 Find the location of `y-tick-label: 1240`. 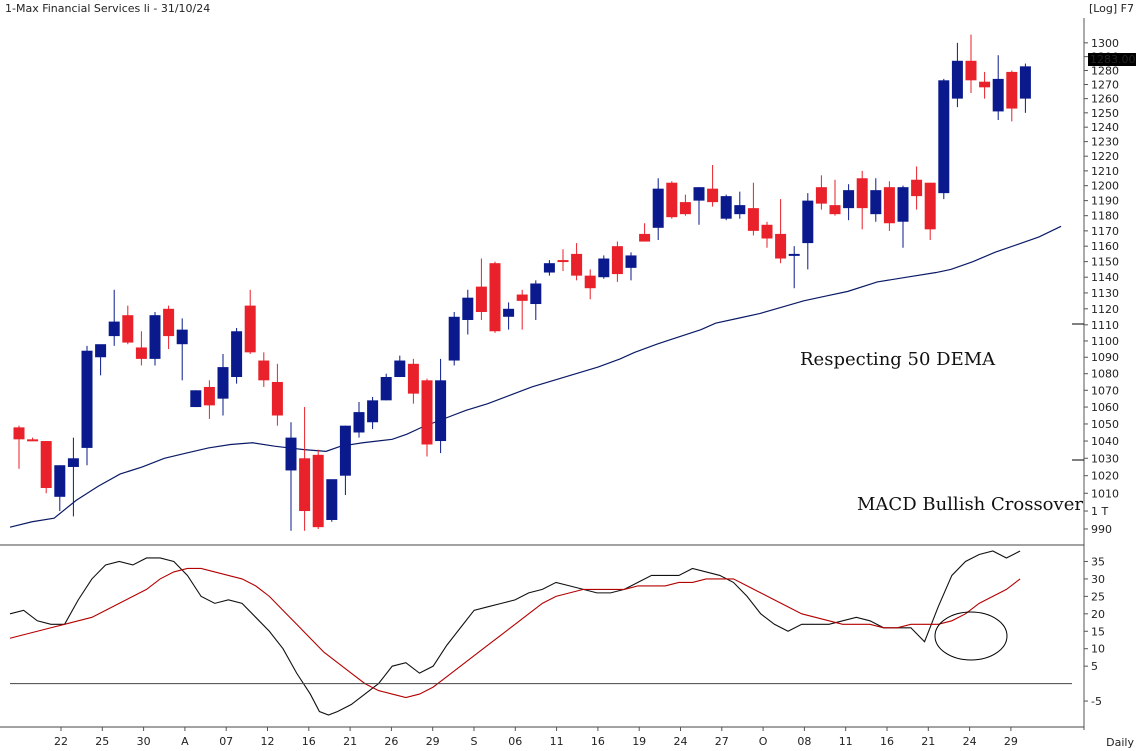

y-tick-label: 1240 is located at coordinates (1105, 127).